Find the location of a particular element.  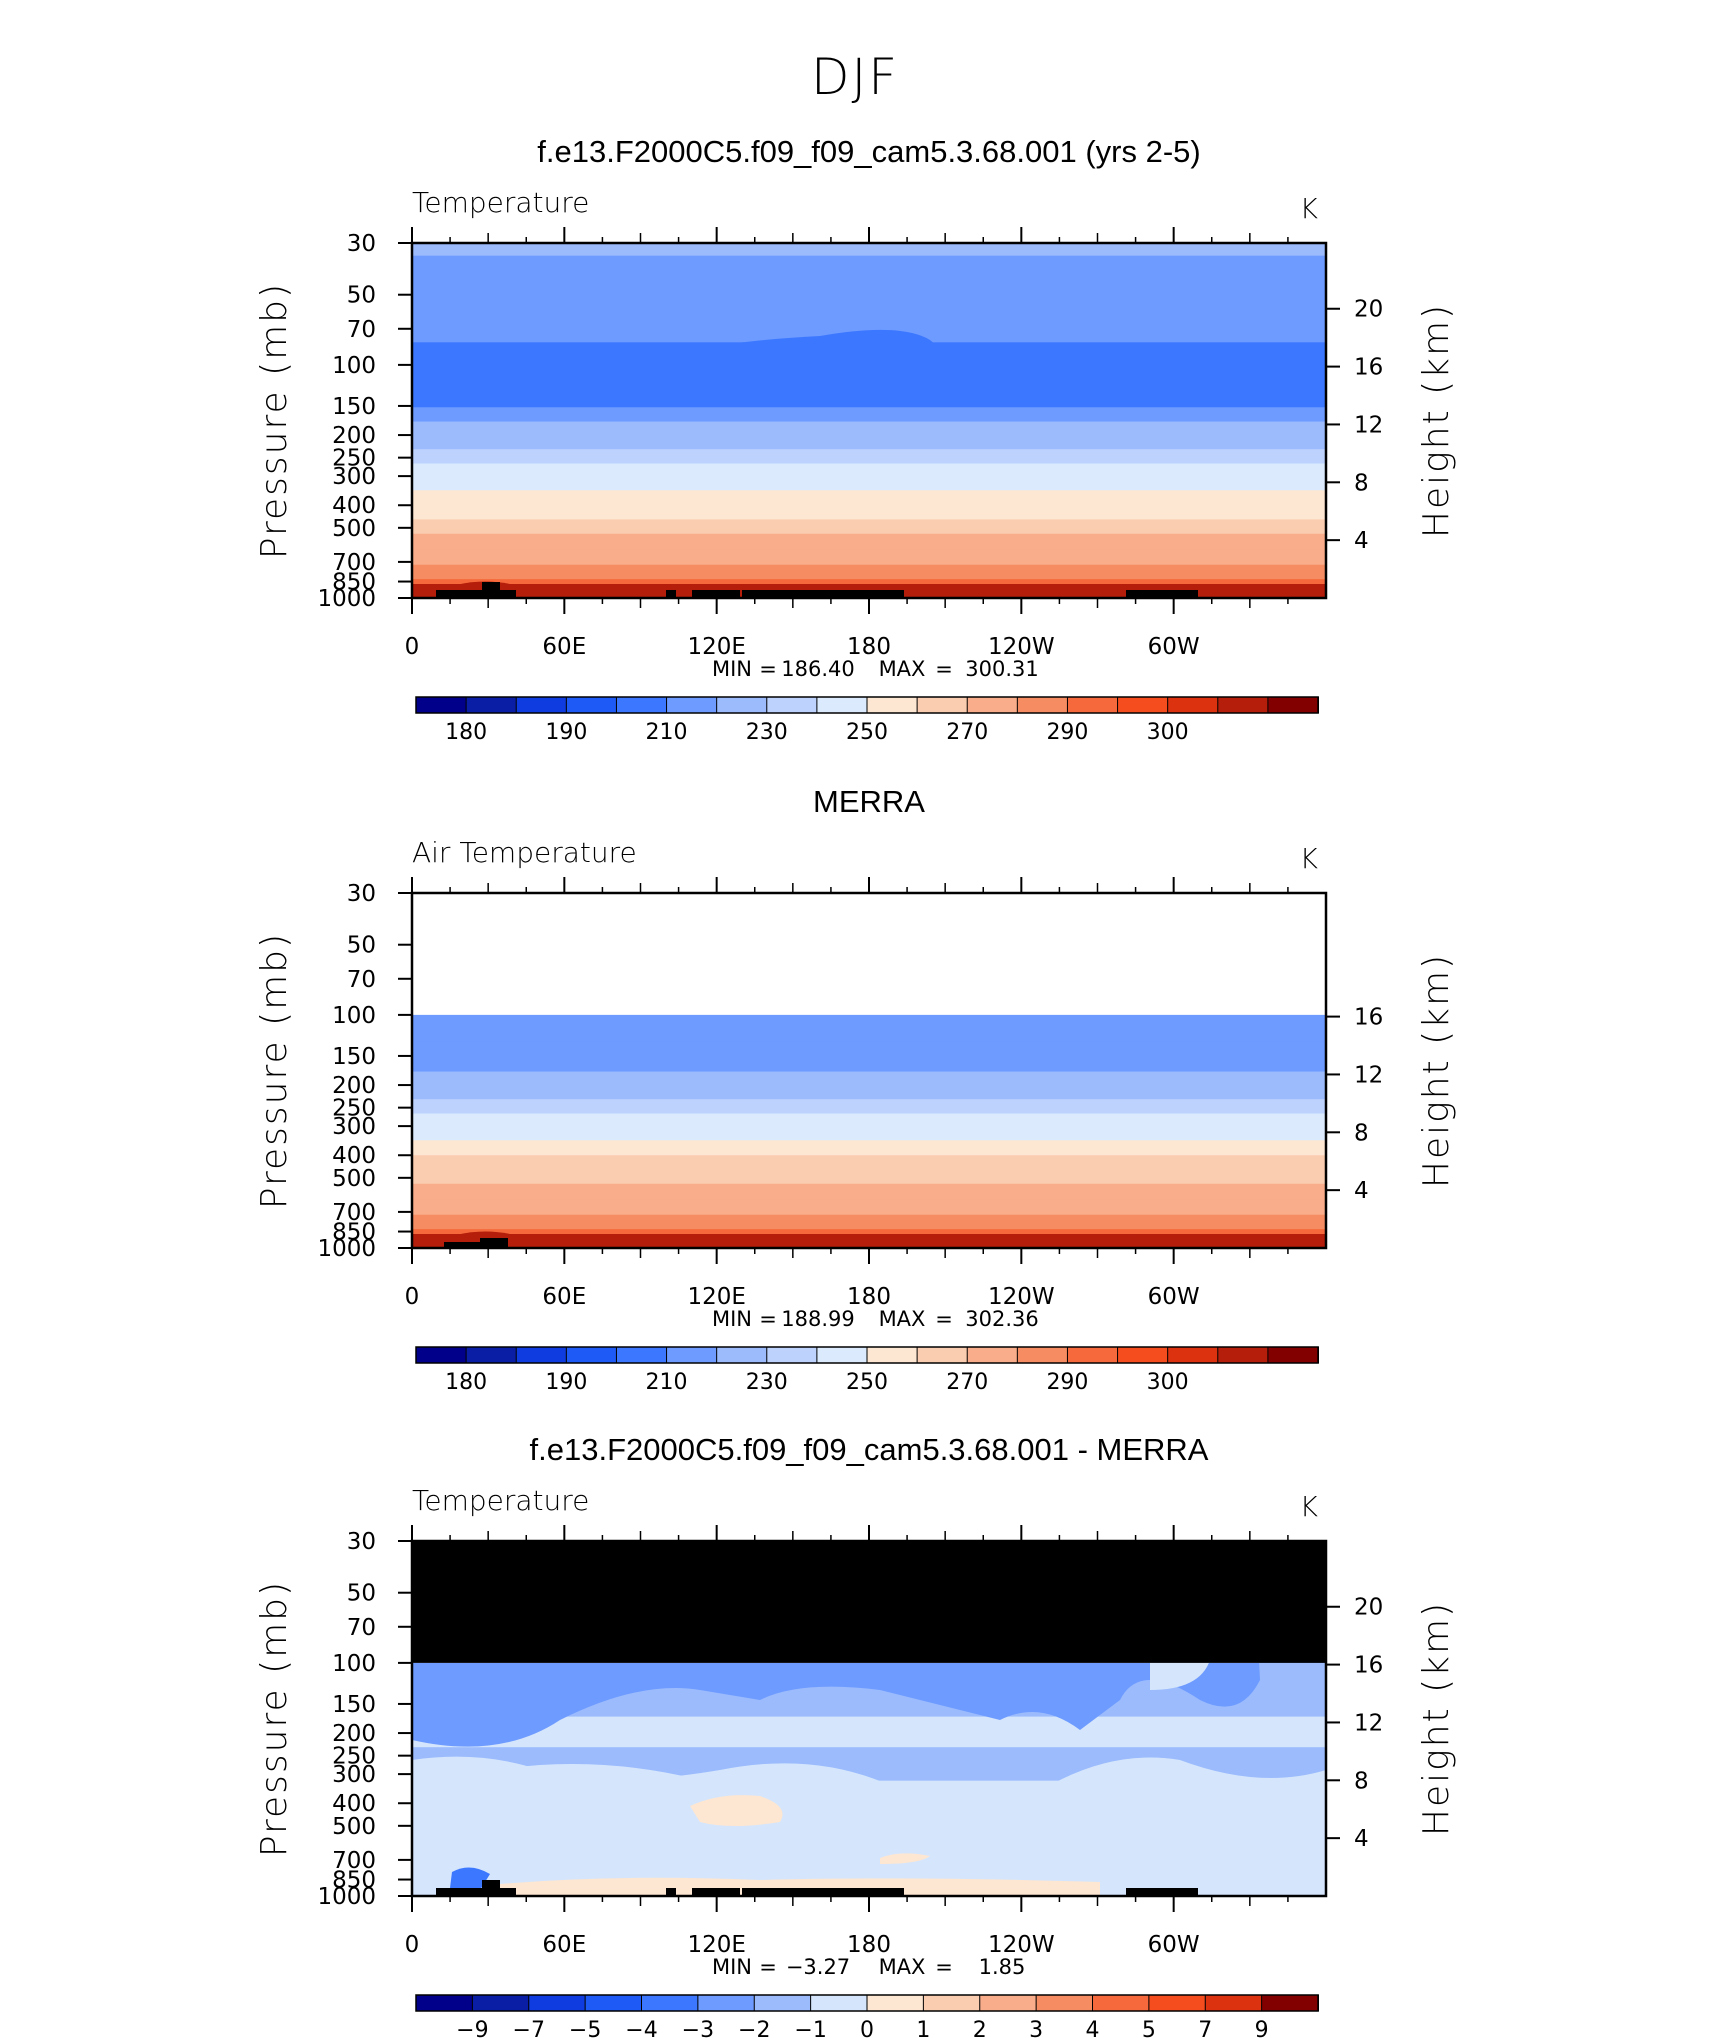

stat-min-value: −3.27 is located at coordinates (818, 1967).